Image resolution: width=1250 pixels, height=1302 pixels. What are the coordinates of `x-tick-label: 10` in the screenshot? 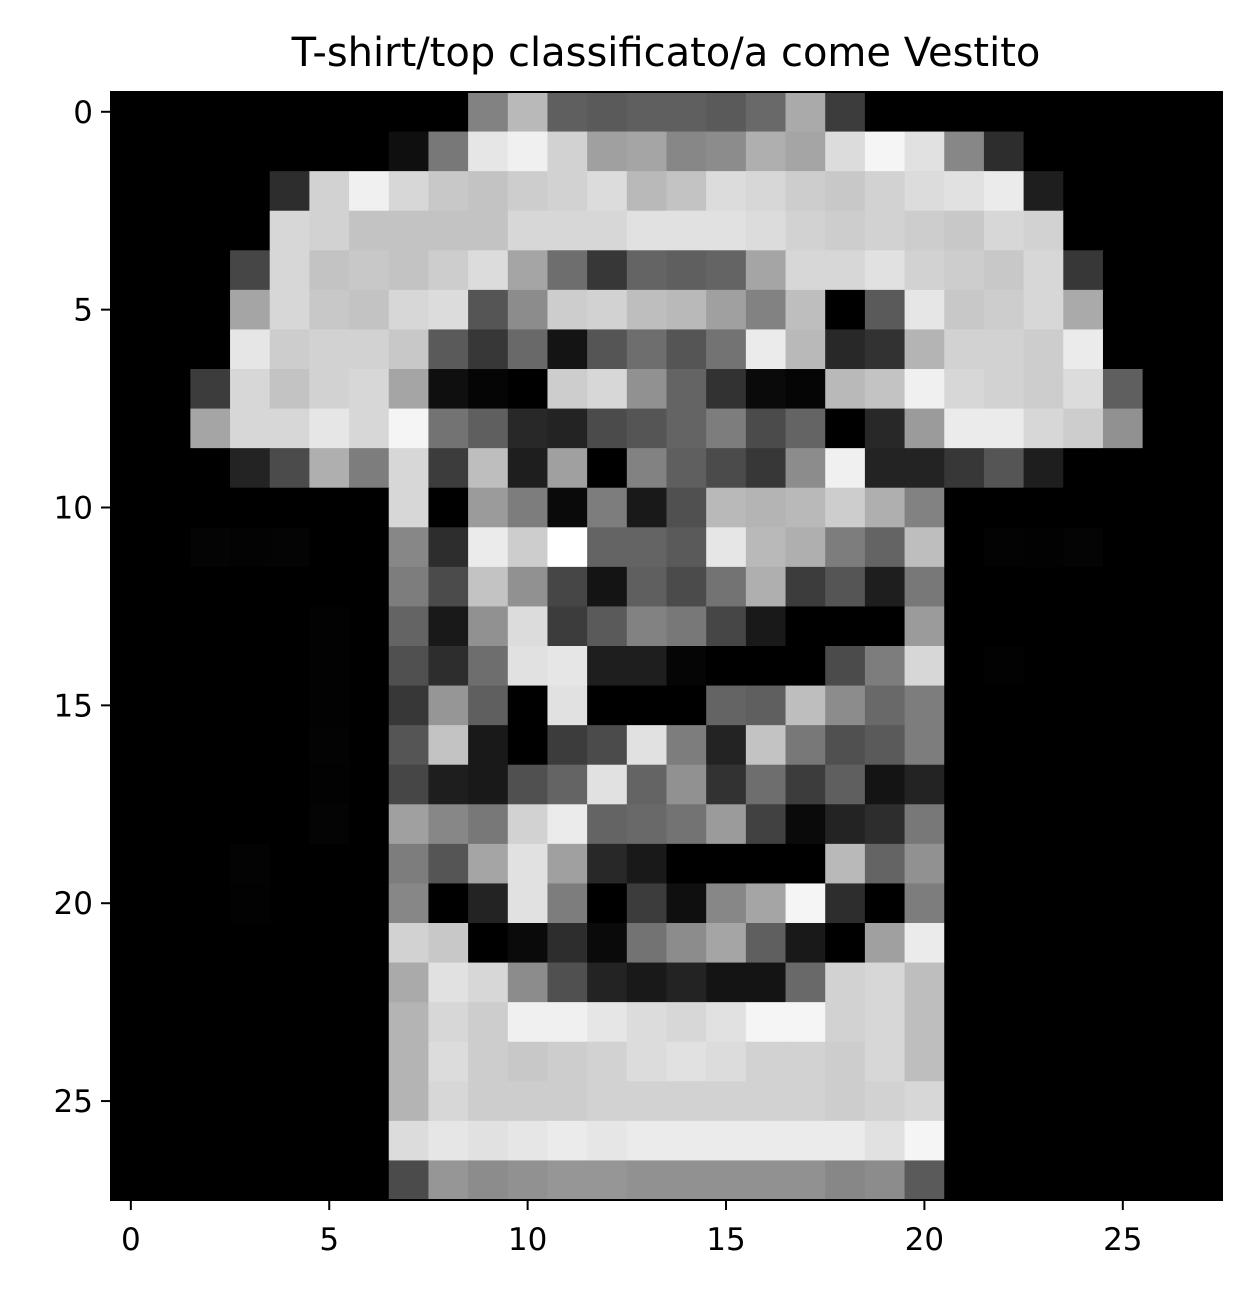 It's located at (527, 1240).